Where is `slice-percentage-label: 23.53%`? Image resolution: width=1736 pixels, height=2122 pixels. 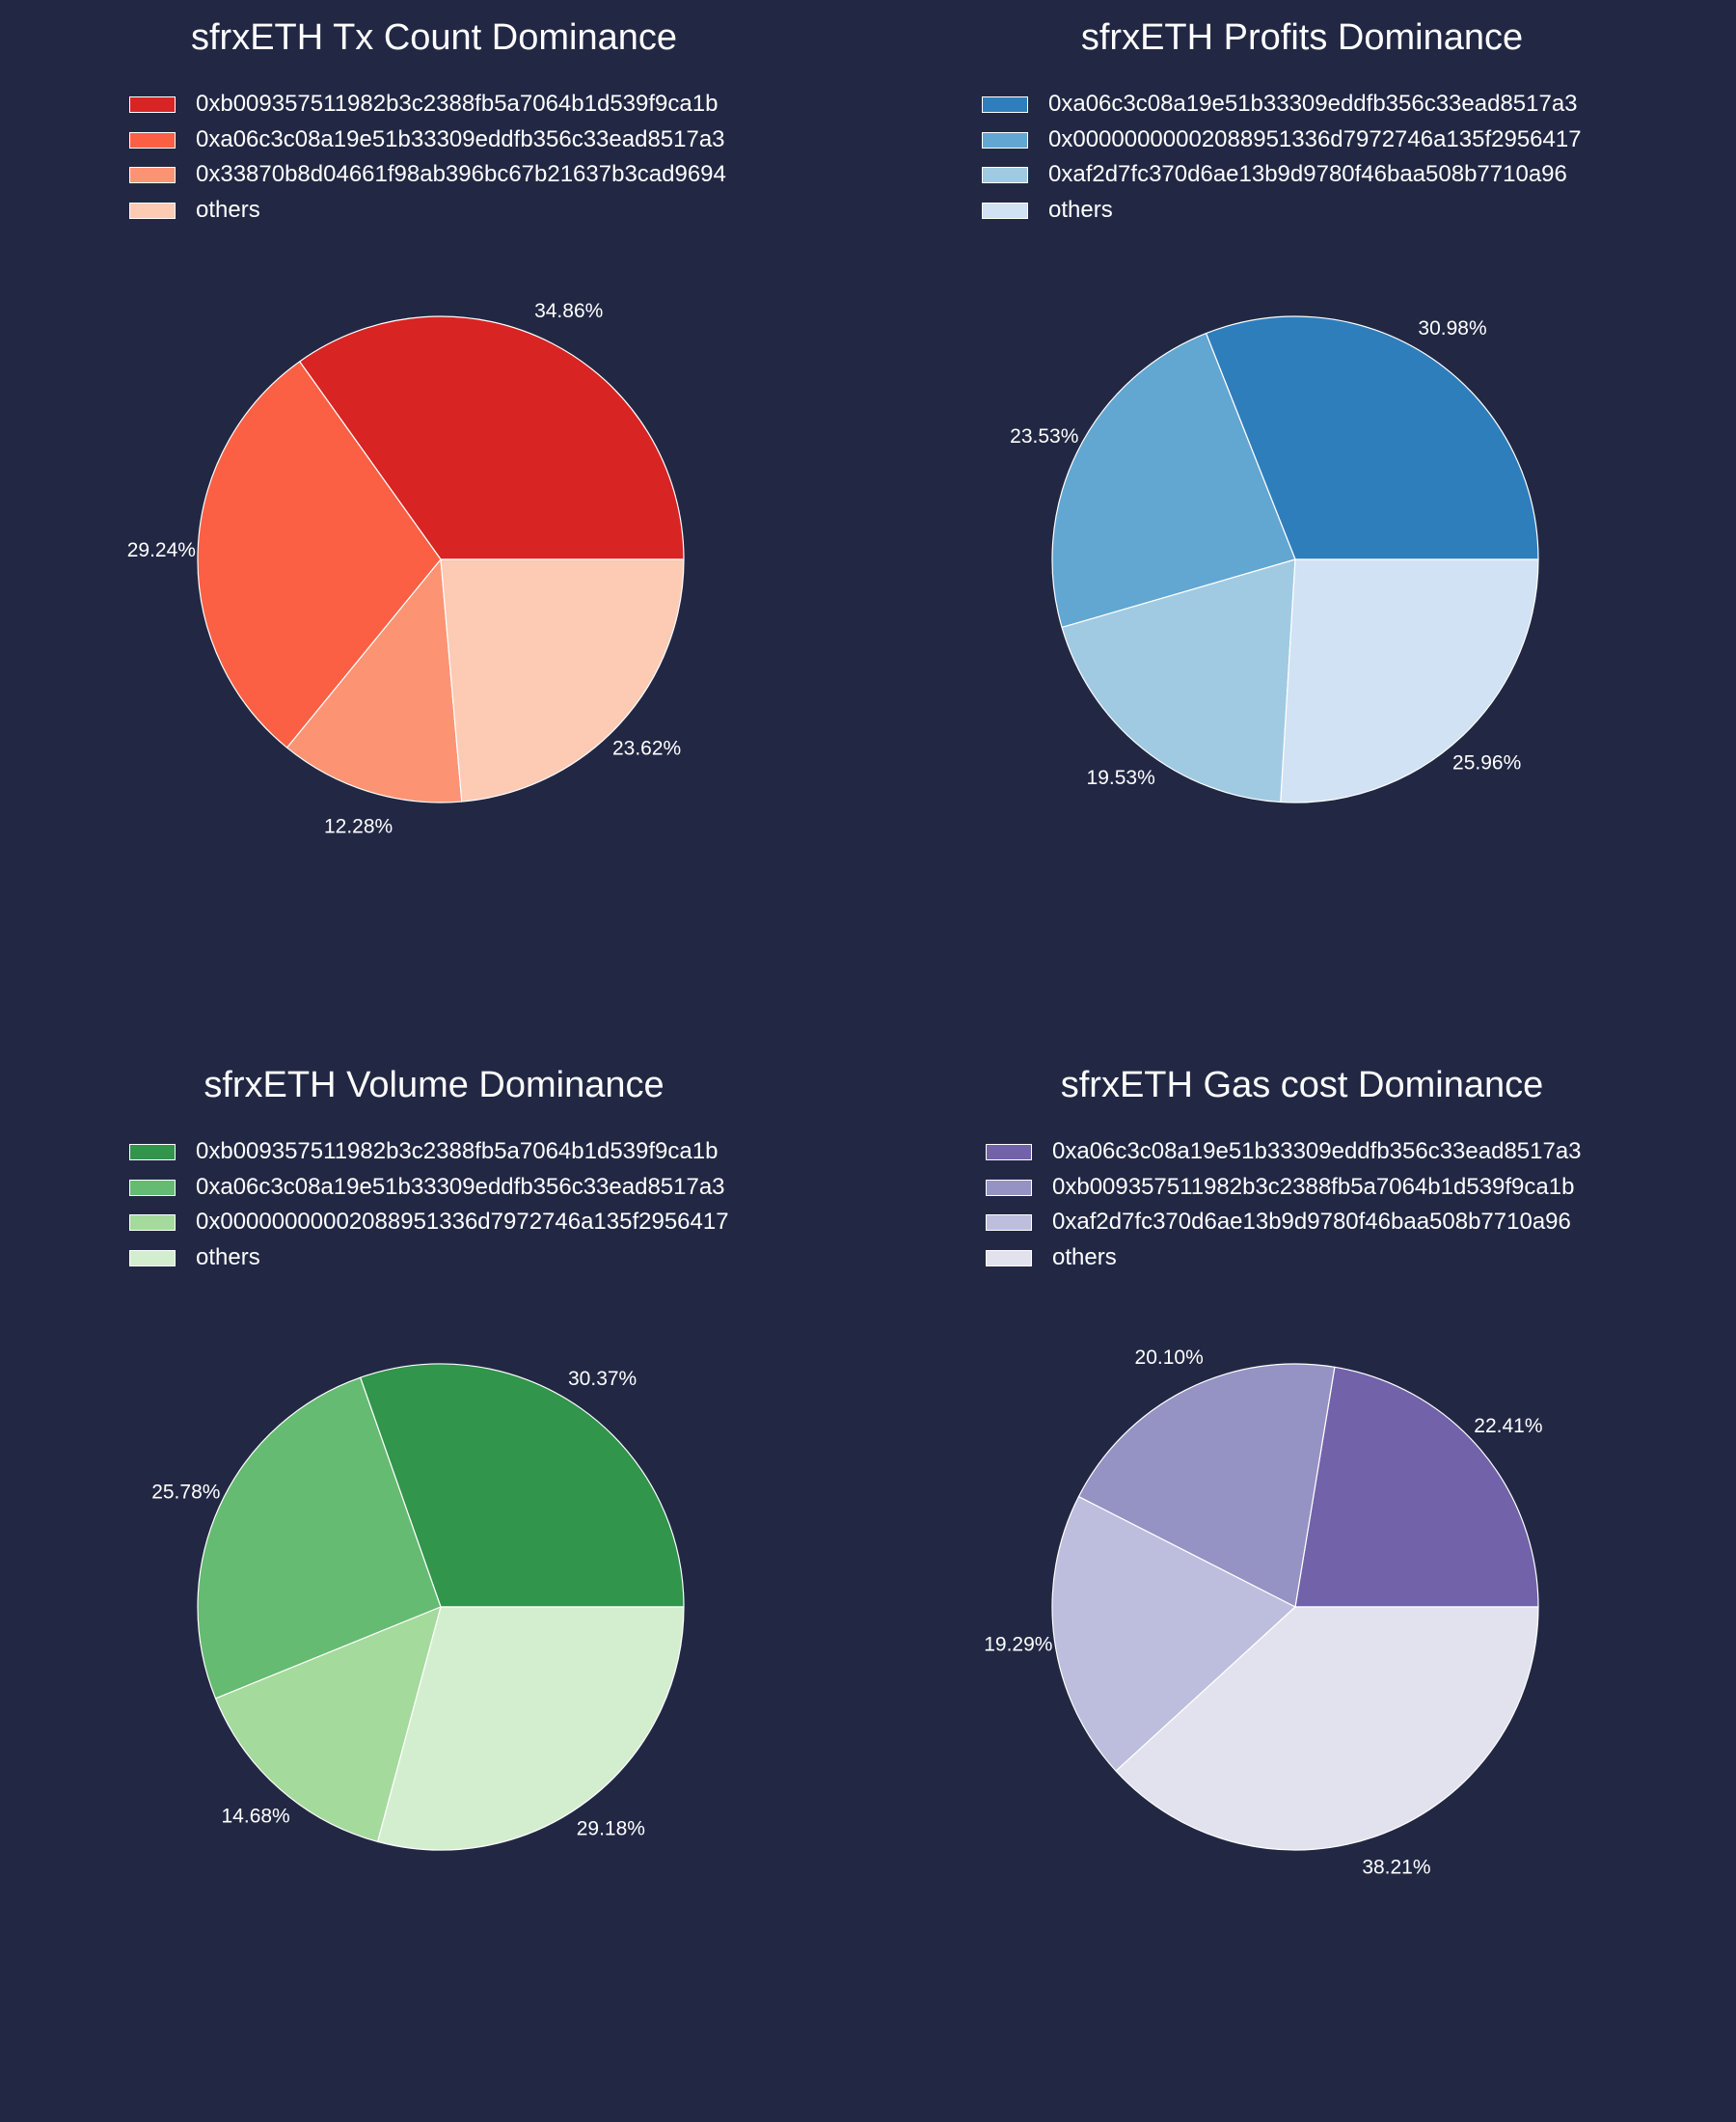 slice-percentage-label: 23.53% is located at coordinates (1044, 437).